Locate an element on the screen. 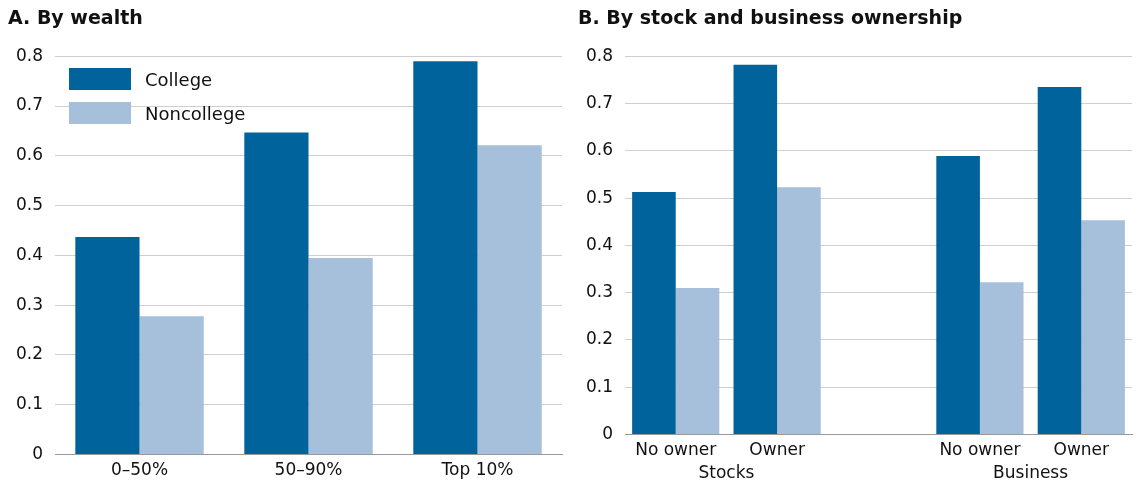  legend-label: Noncollege is located at coordinates (195, 113).